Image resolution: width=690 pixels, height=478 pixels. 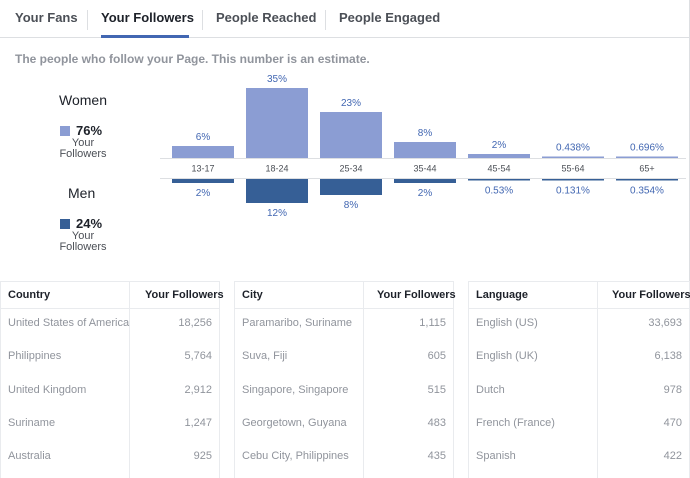 What do you see at coordinates (499, 145) in the screenshot?
I see `women-value-label: 2%` at bounding box center [499, 145].